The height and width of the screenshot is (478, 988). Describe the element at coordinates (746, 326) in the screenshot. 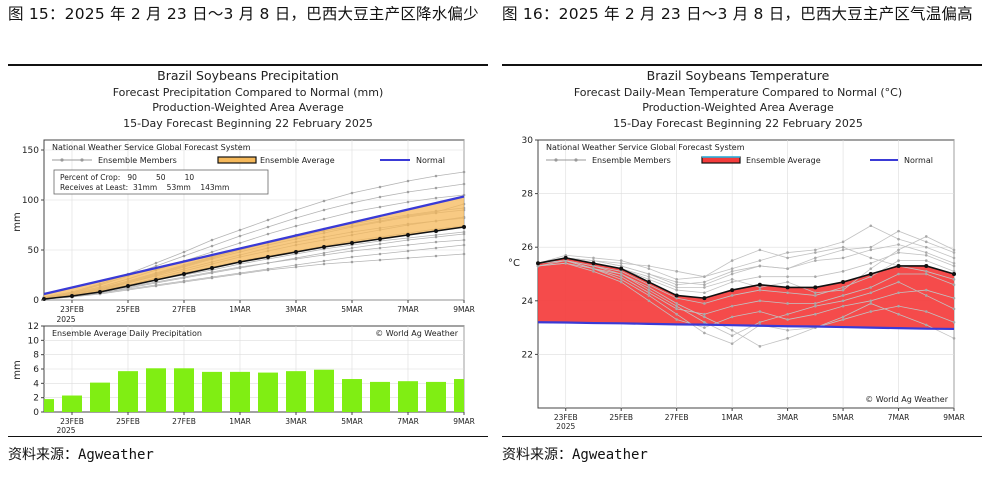

I see `temp-normal-line` at that location.